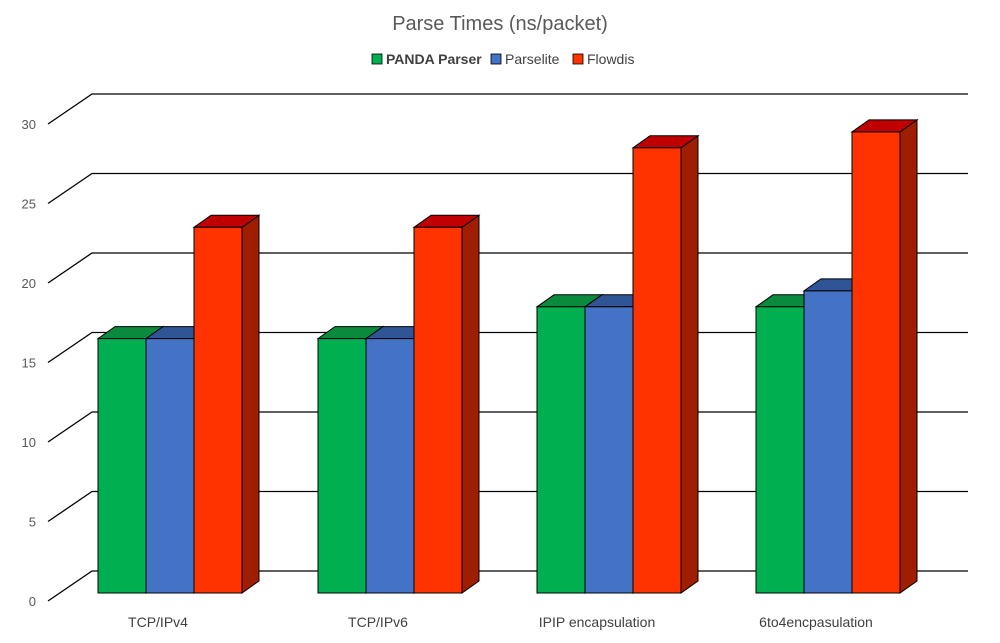  I want to click on legend: PANDA Parser Parselite Flowdis, so click(502, 59).